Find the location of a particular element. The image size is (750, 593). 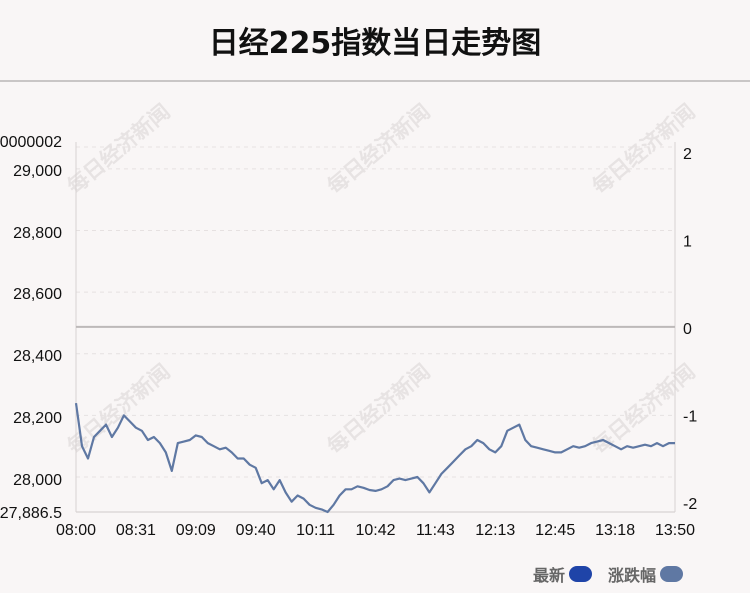

y-left-tick-label: 28,200 is located at coordinates (37, 418).